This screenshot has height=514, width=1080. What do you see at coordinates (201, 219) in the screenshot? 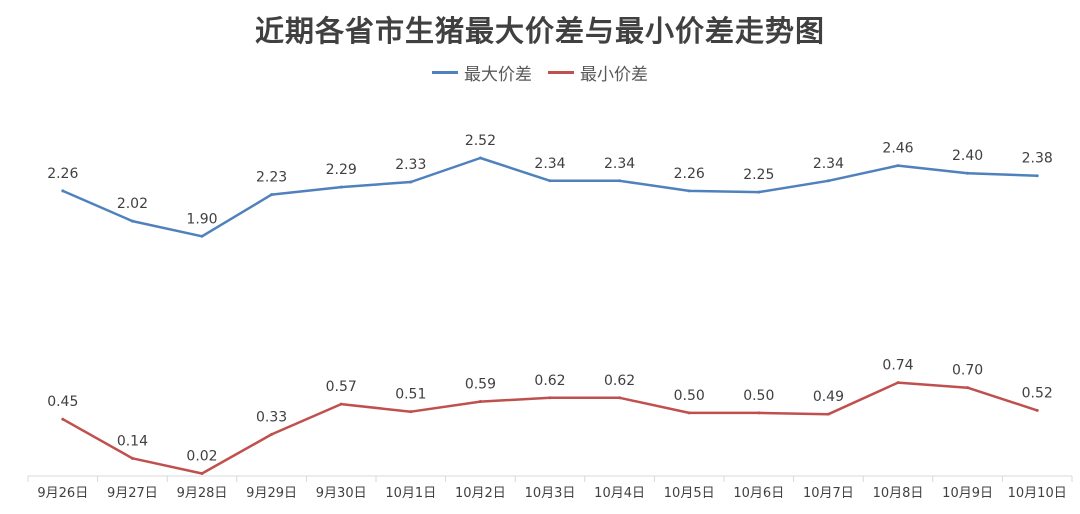
I see `data-label-max: 1.90` at bounding box center [201, 219].